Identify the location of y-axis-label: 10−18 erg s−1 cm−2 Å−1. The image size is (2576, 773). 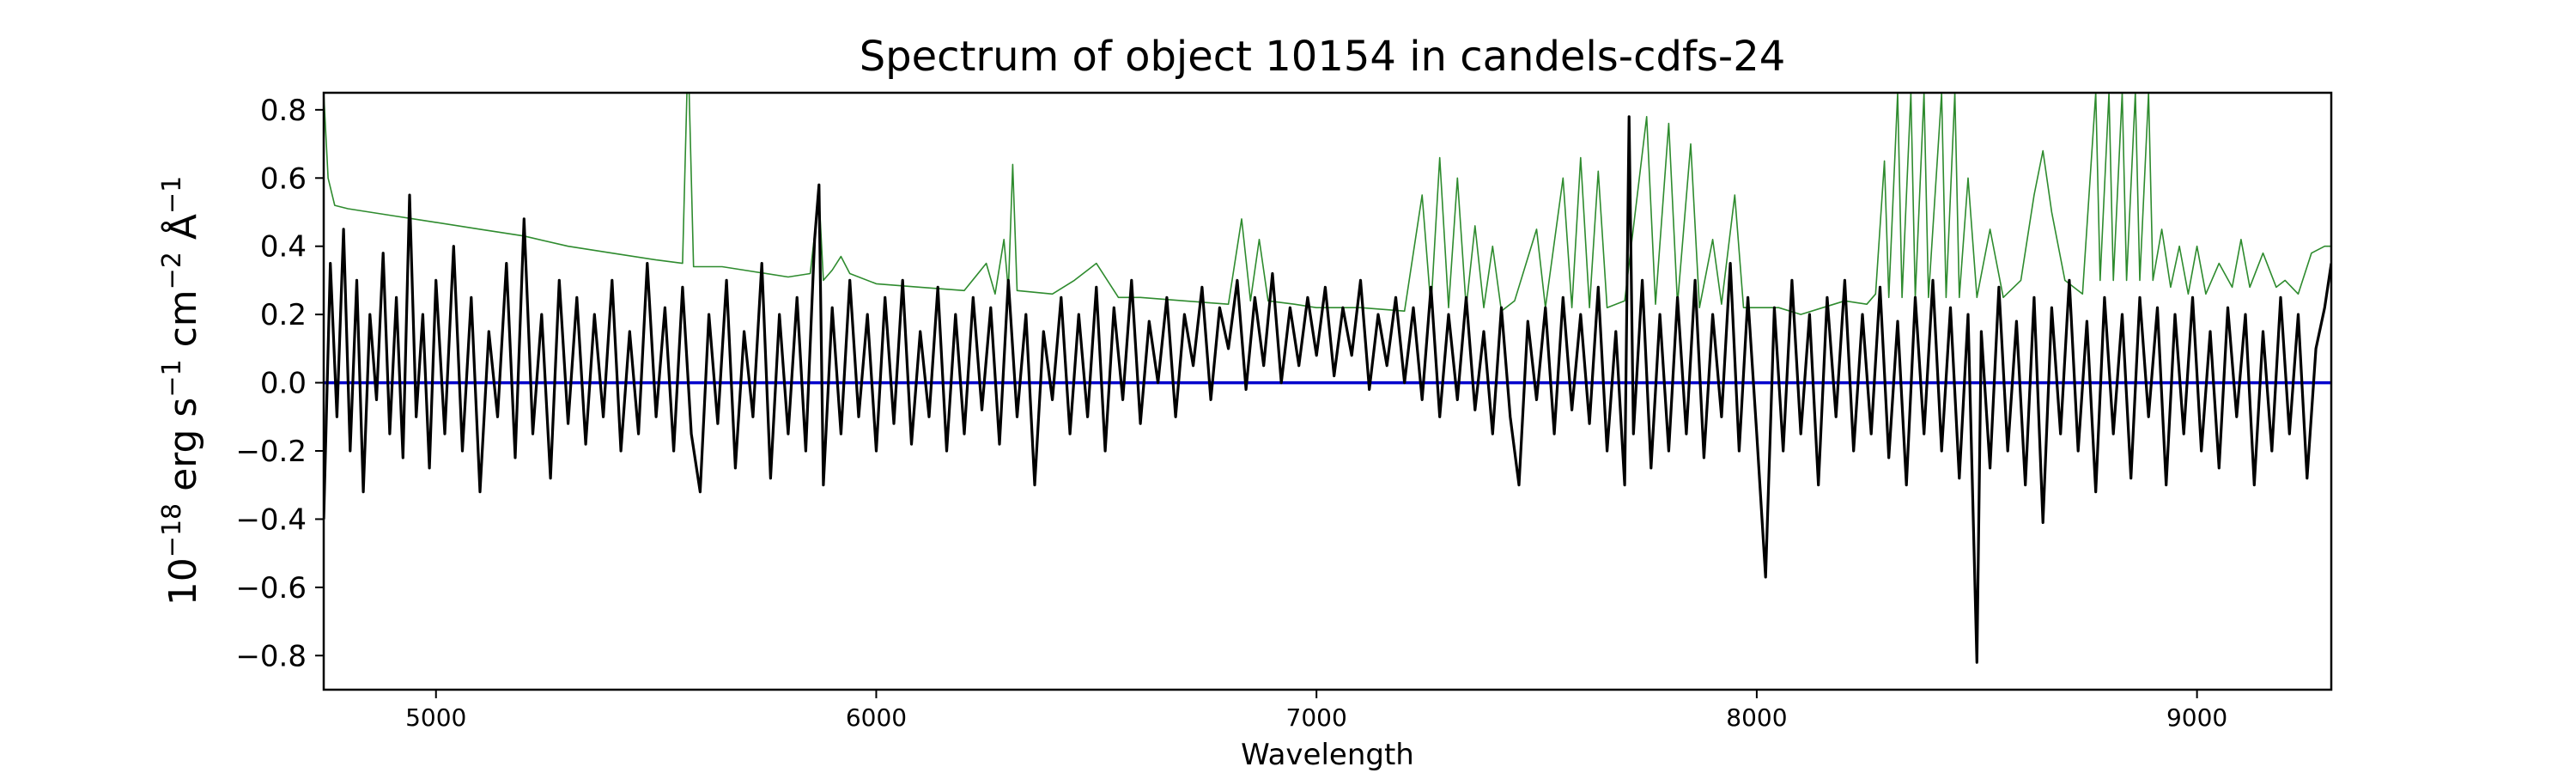
(181, 391).